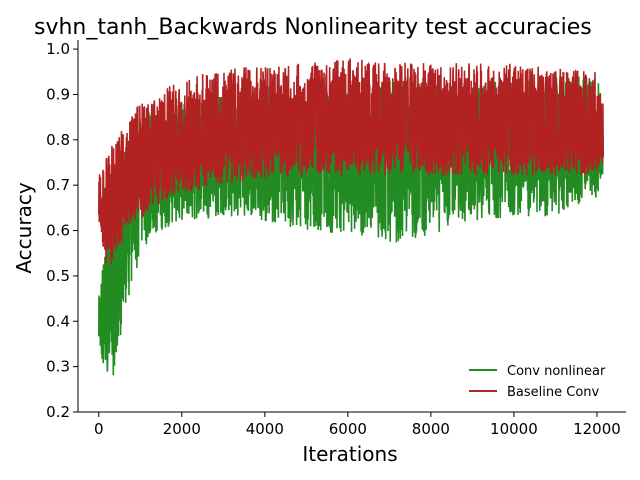 The image size is (640, 480). I want to click on y-tick-label: 0.7, so click(58, 185).